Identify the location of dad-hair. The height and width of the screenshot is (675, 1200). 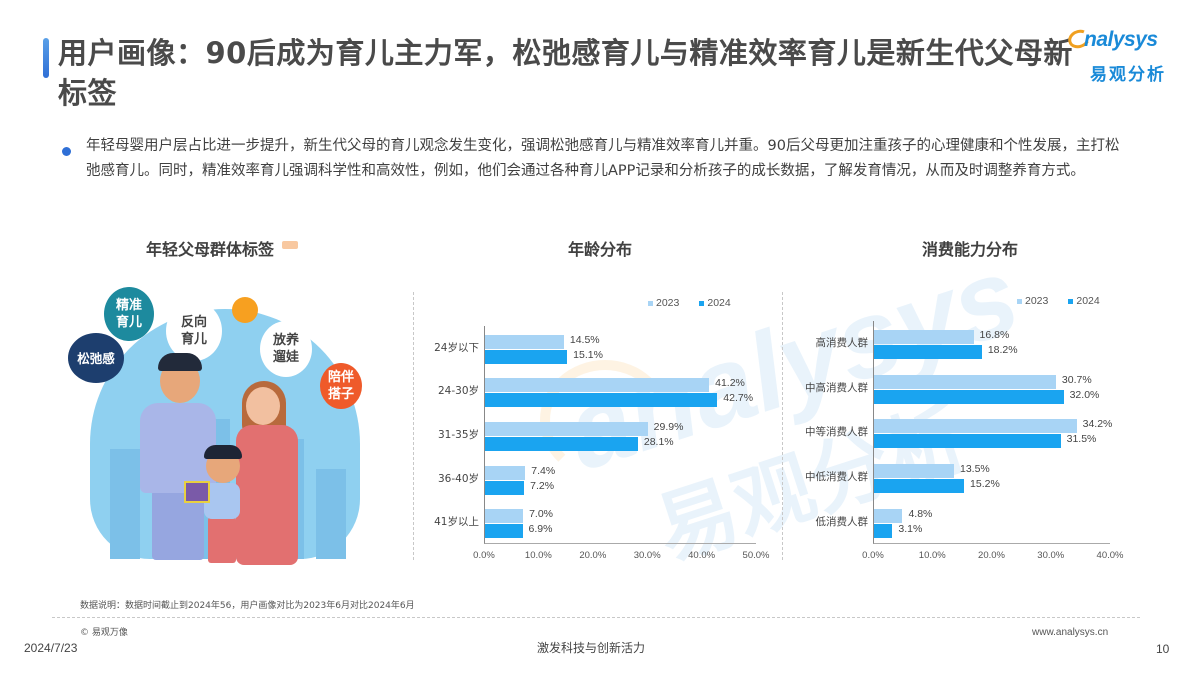
(180, 362).